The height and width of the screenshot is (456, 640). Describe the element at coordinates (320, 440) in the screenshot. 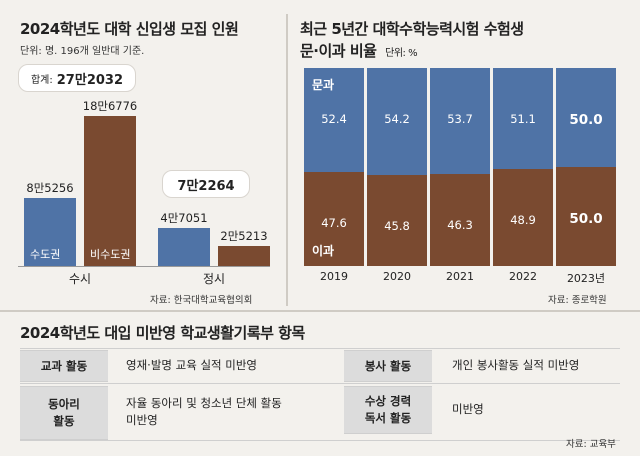

I see `table-bottom-line` at that location.